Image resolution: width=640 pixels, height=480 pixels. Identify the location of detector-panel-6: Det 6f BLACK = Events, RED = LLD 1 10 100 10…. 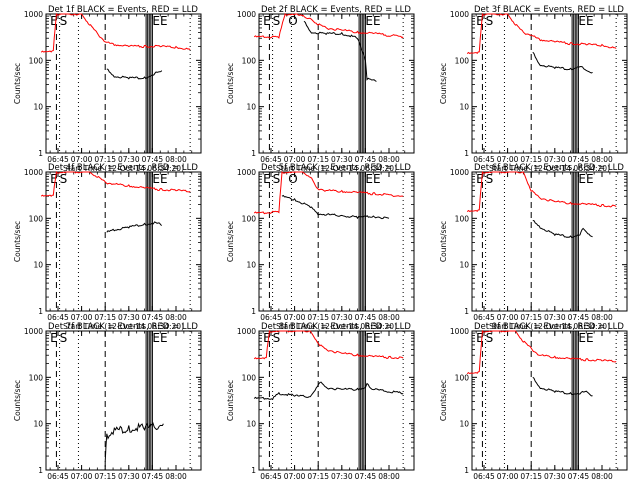
(533, 247).